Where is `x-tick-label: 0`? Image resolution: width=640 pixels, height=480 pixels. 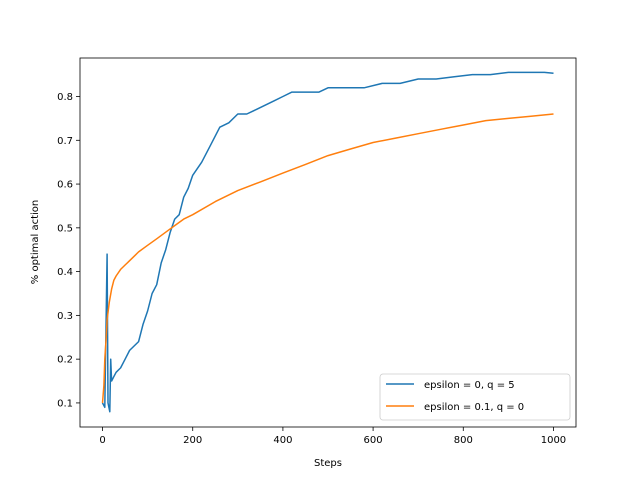 x-tick-label: 0 is located at coordinates (102, 440).